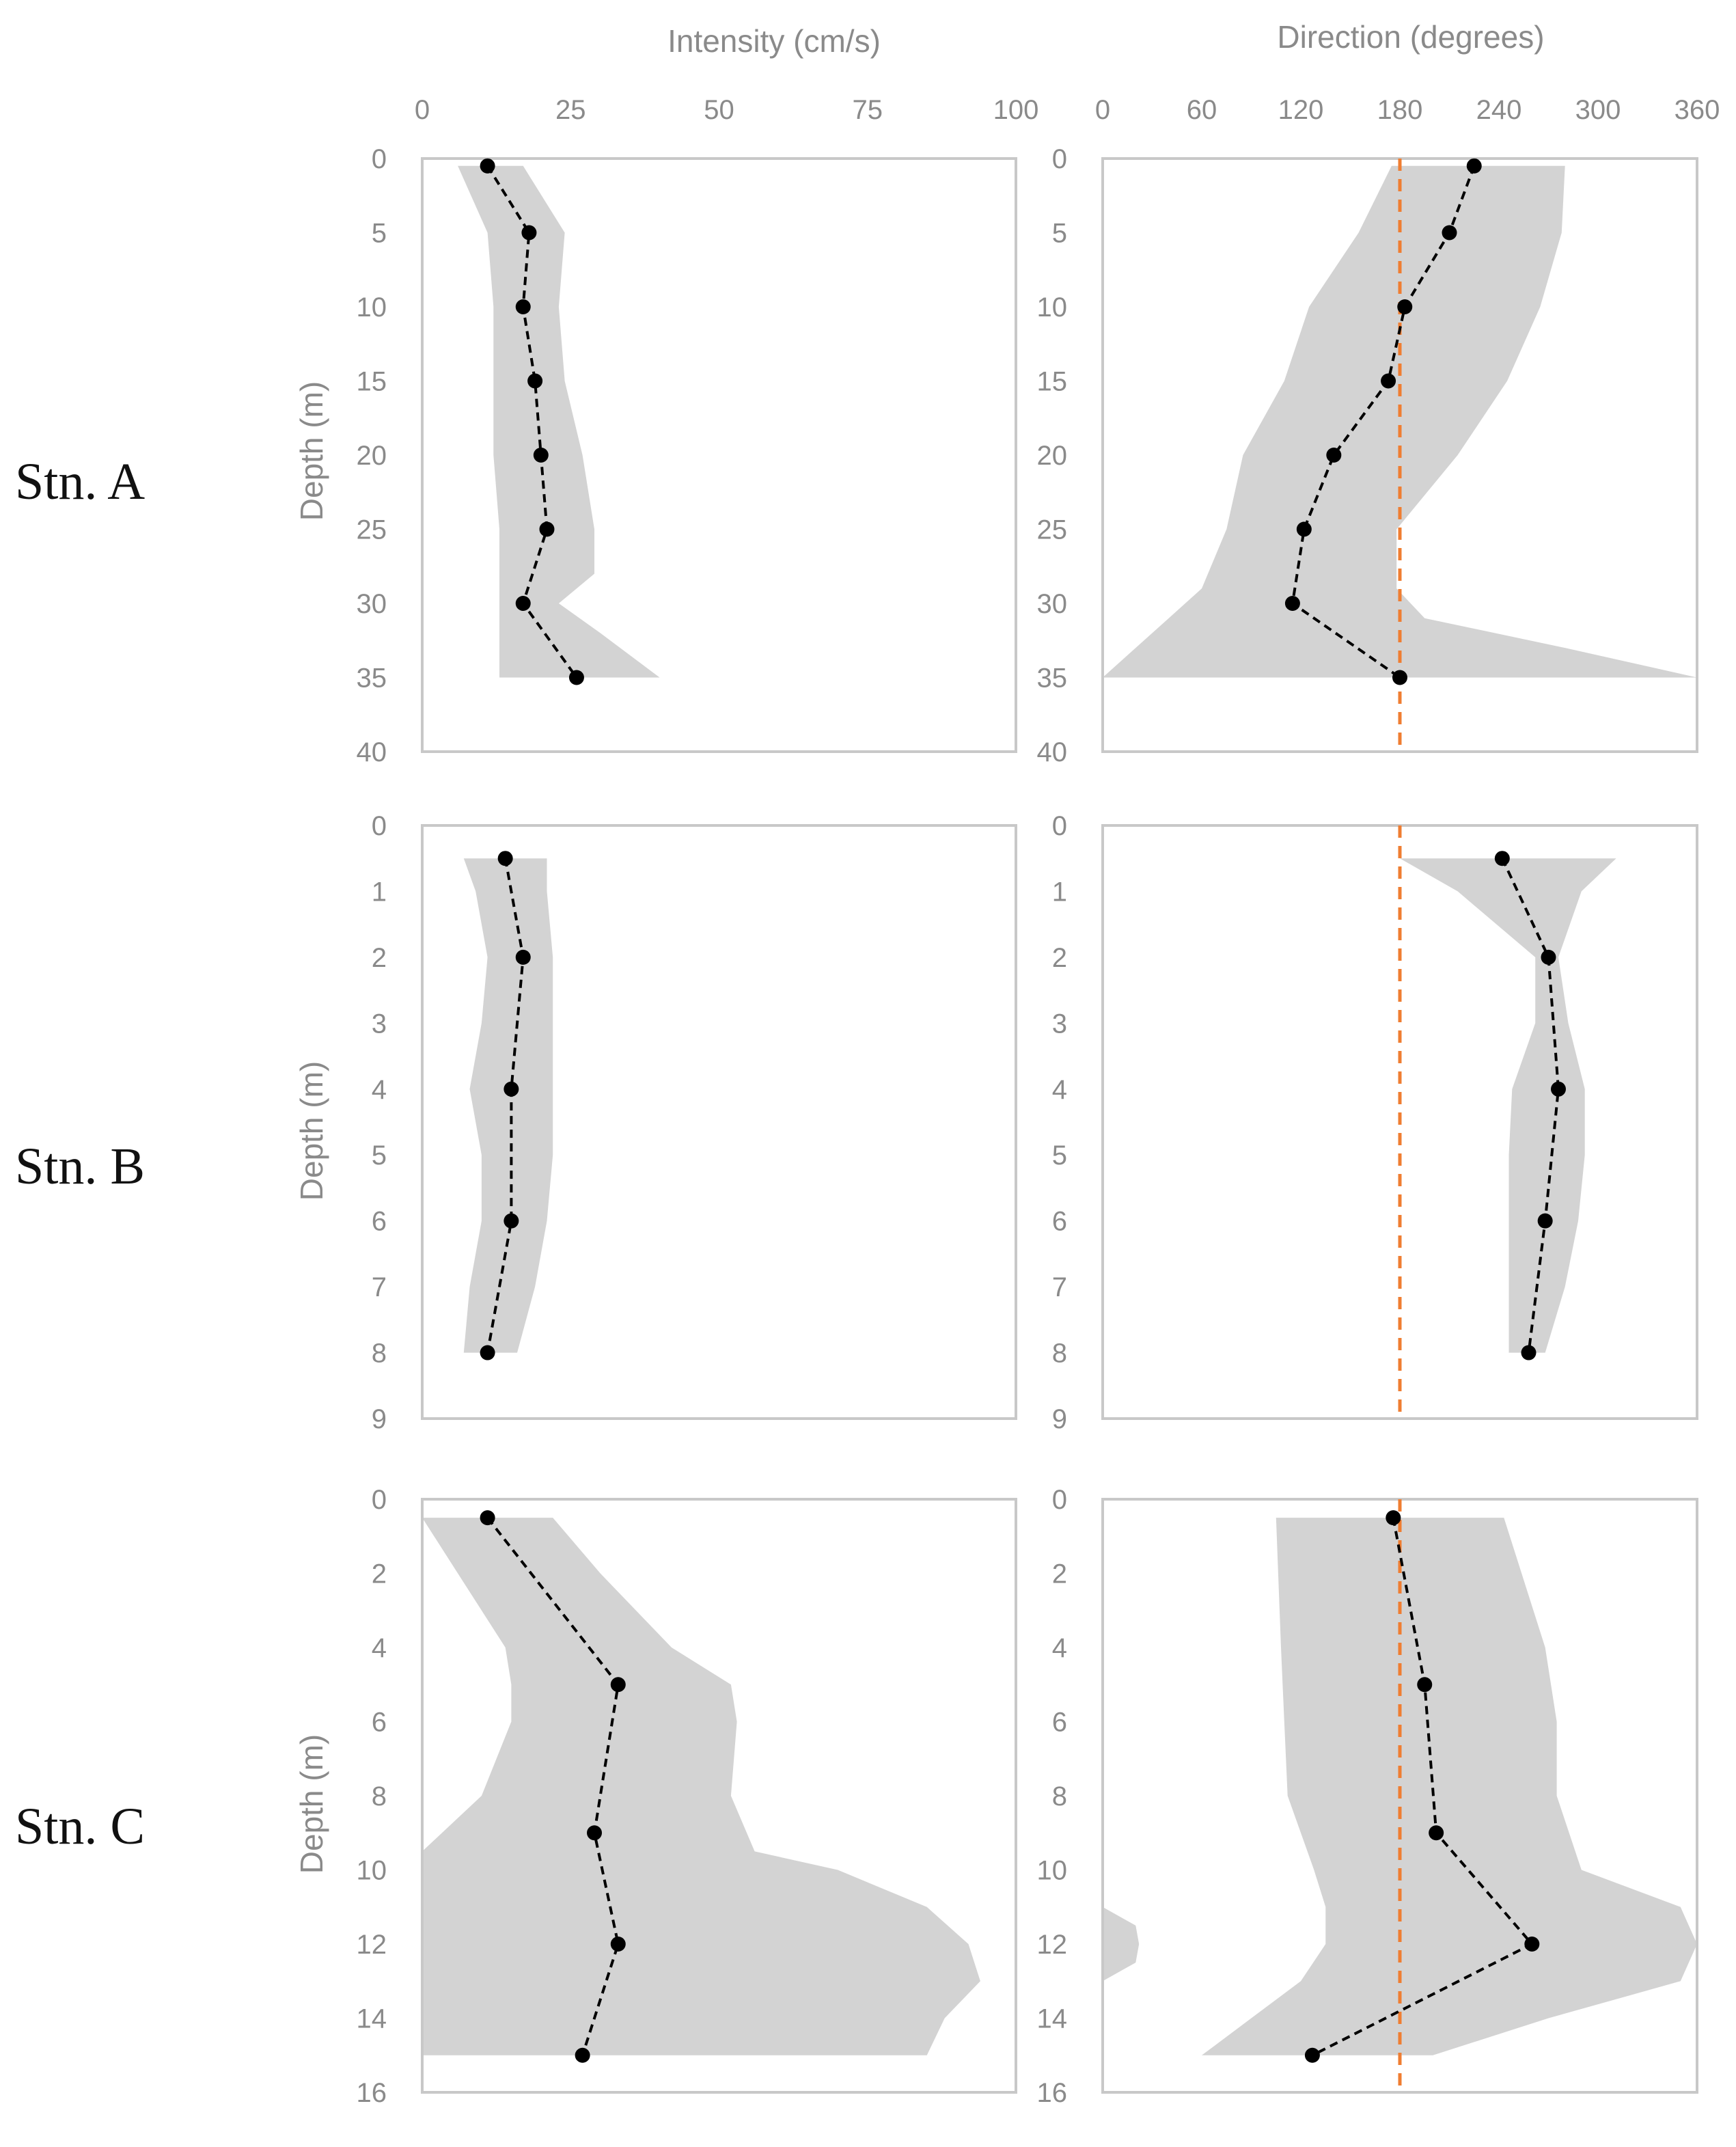 This screenshot has width=1736, height=2147. I want to click on x-tick-label: 360, so click(1697, 110).